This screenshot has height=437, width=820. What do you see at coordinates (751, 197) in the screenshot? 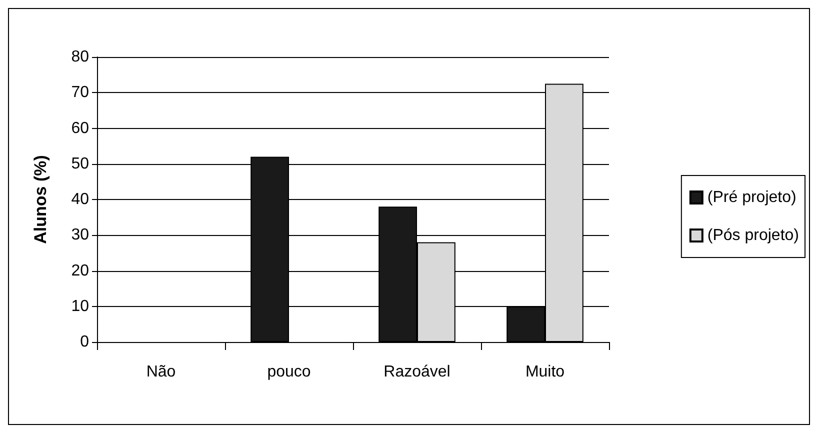
I see `legend-label: (Pré projeto)` at bounding box center [751, 197].